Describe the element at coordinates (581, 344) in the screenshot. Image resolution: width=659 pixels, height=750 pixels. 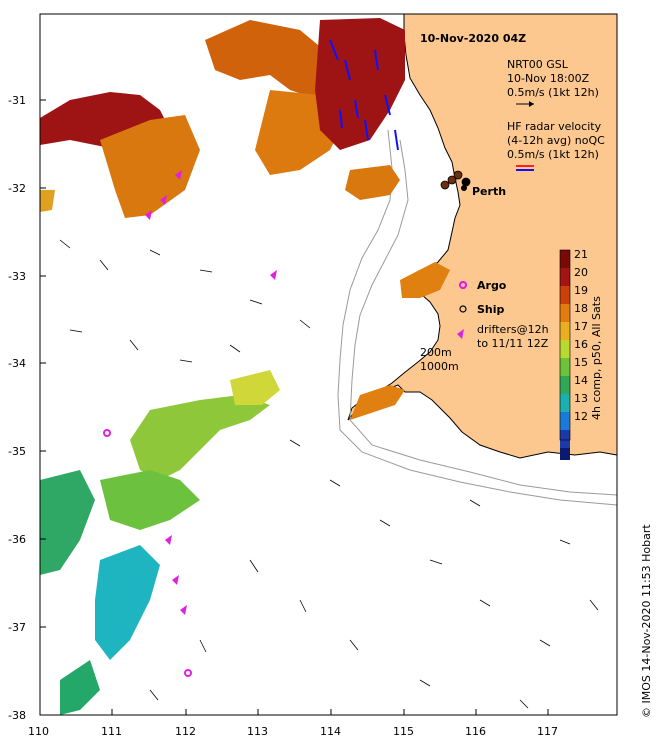
I see `svg-text: 16` at that location.